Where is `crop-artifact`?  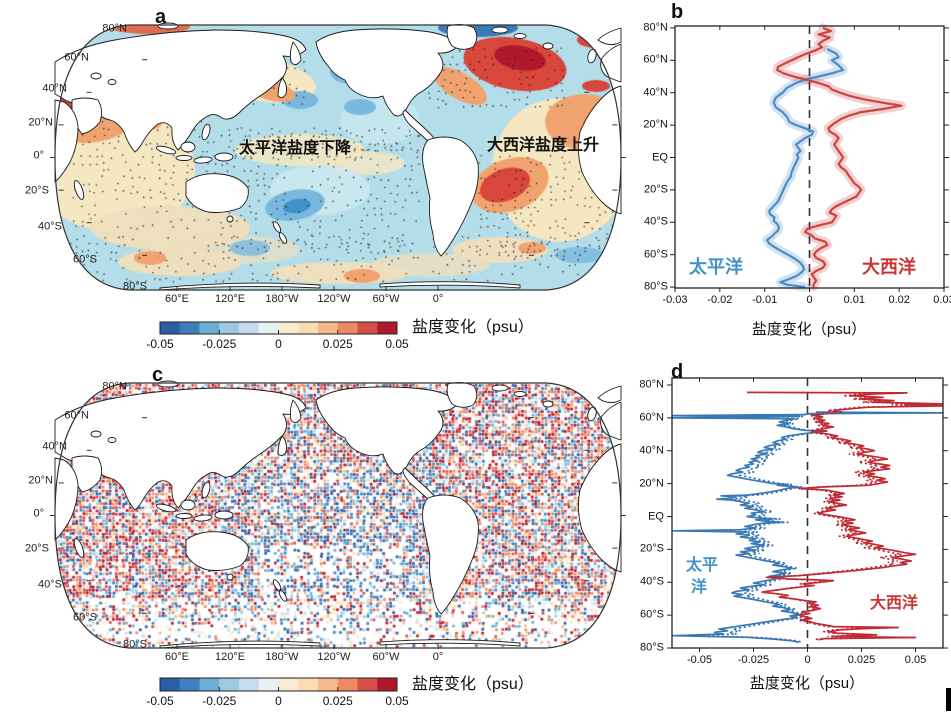
crop-artifact is located at coordinates (948, 699).